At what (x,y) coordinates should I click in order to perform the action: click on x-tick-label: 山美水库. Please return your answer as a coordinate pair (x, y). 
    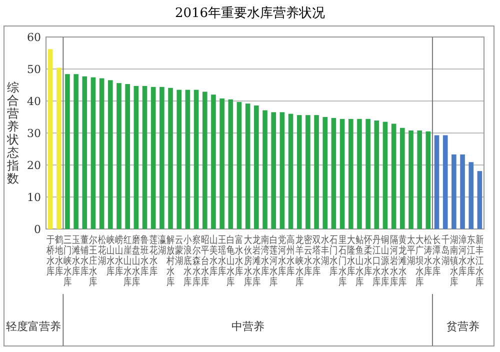
    Looking at the image, I should click on (213, 256).